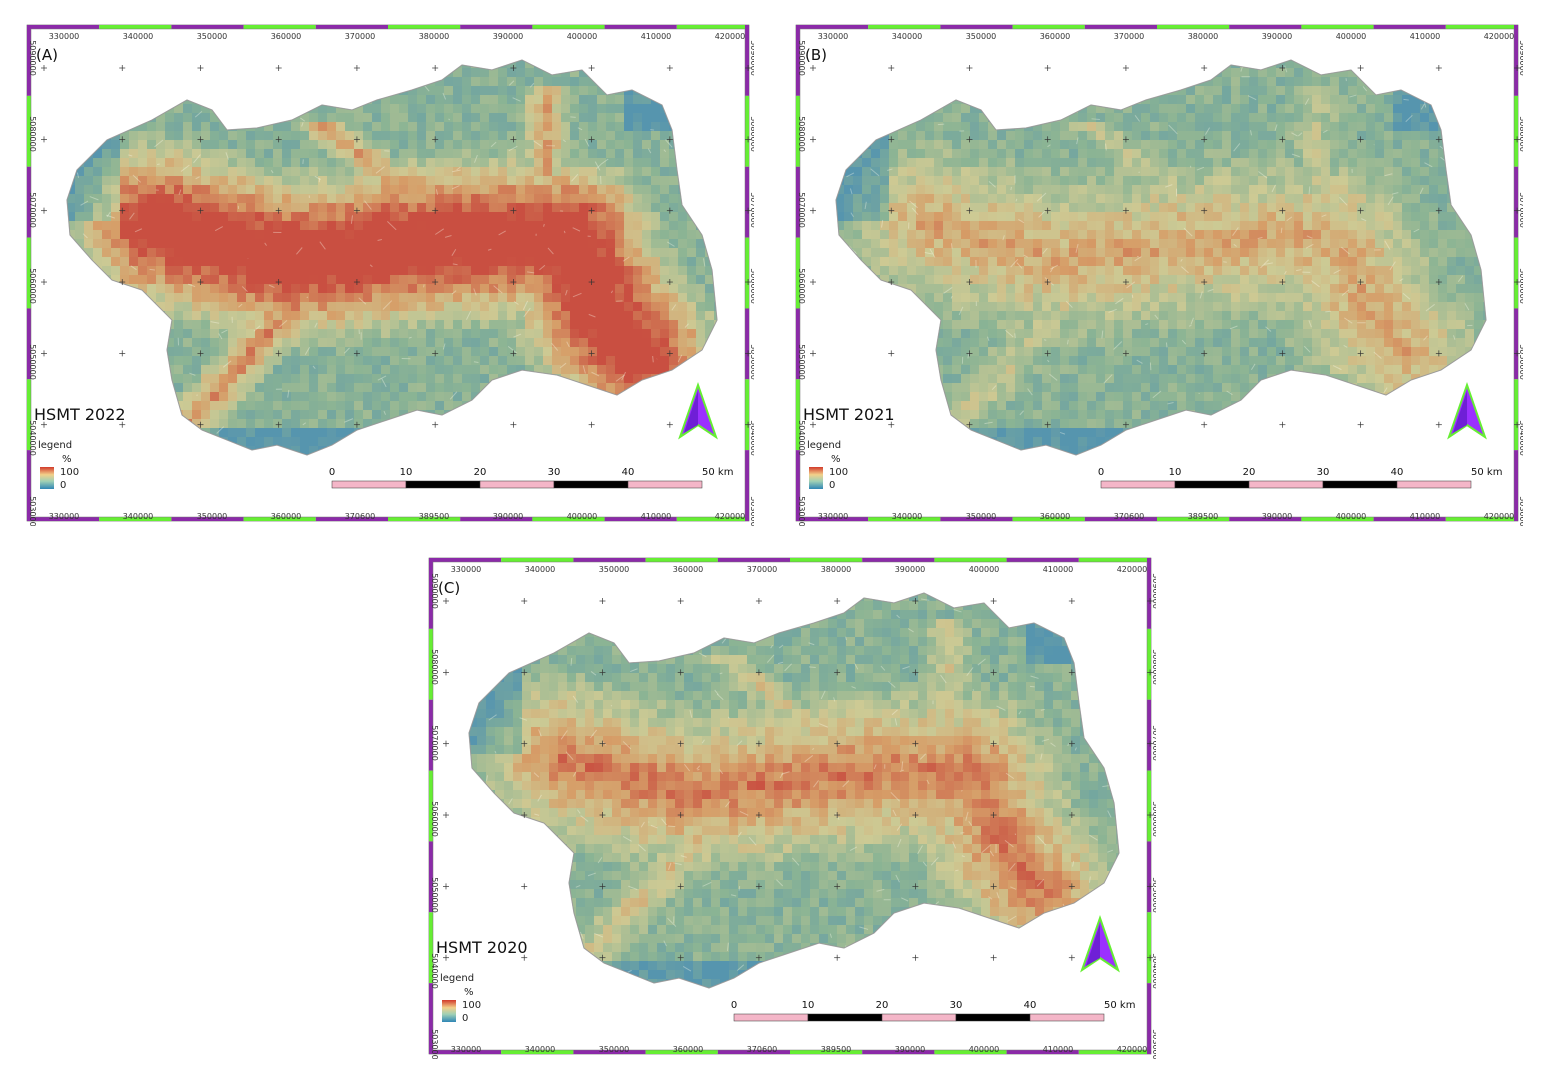  What do you see at coordinates (360, 36) in the screenshot?
I see `x-tick-label-top: 370000` at bounding box center [360, 36].